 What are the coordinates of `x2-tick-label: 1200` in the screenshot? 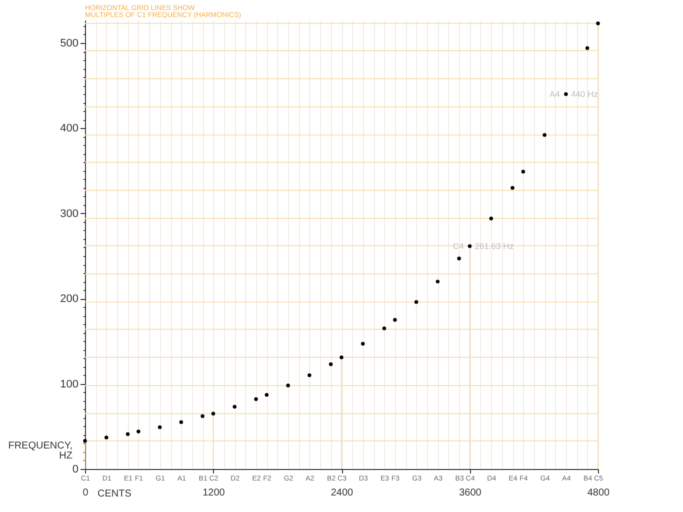 It's located at (214, 493).